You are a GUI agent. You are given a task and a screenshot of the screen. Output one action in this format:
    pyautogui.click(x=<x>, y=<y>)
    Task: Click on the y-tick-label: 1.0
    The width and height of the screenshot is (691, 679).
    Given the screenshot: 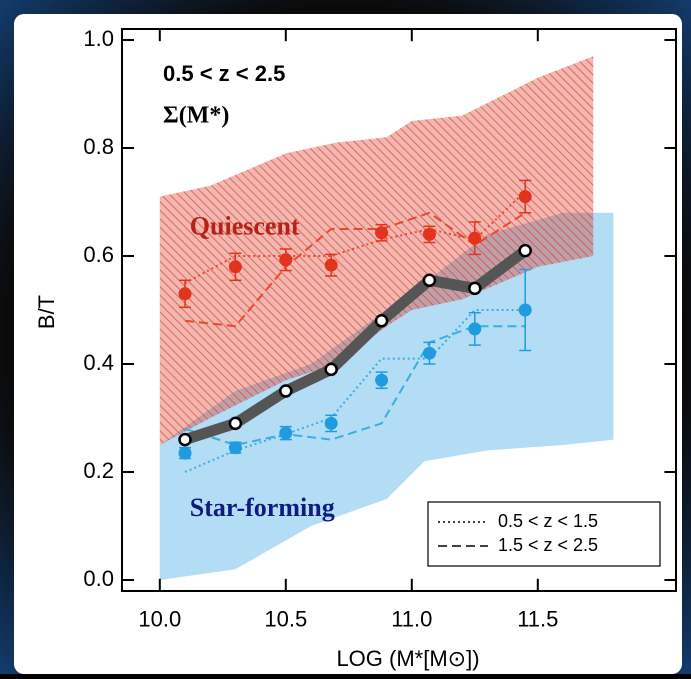 What is the action you would take?
    pyautogui.click(x=98, y=38)
    